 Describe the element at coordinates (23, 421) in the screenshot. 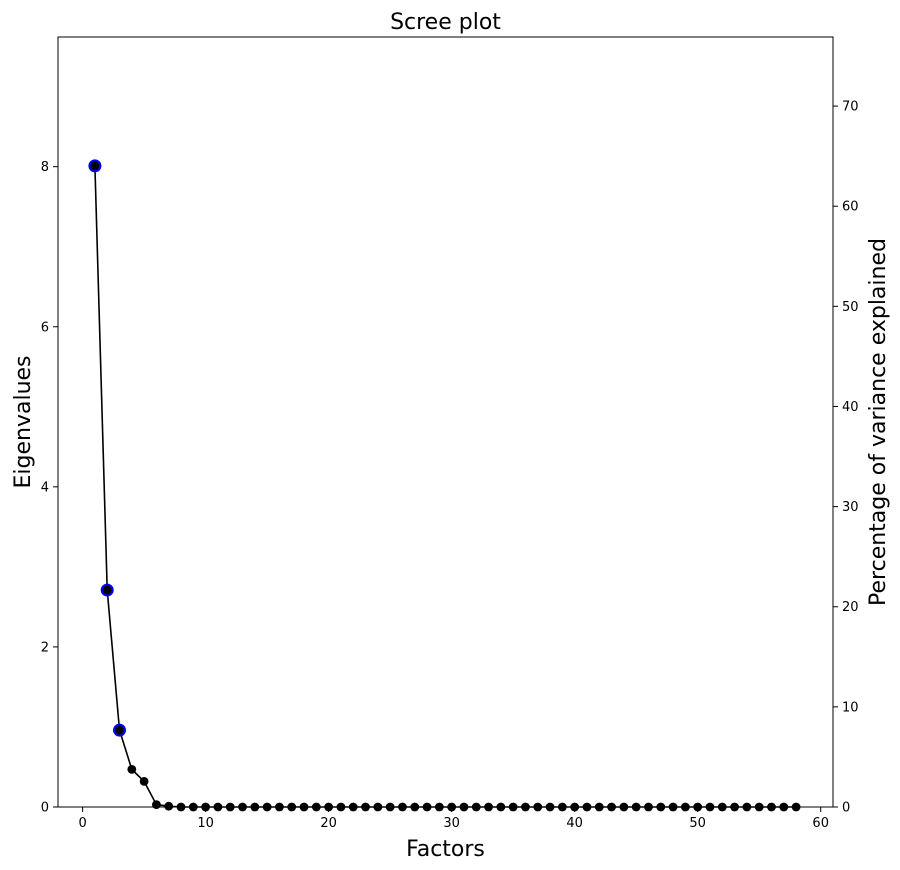

I see `y-axis-title: Eigenvalues` at that location.